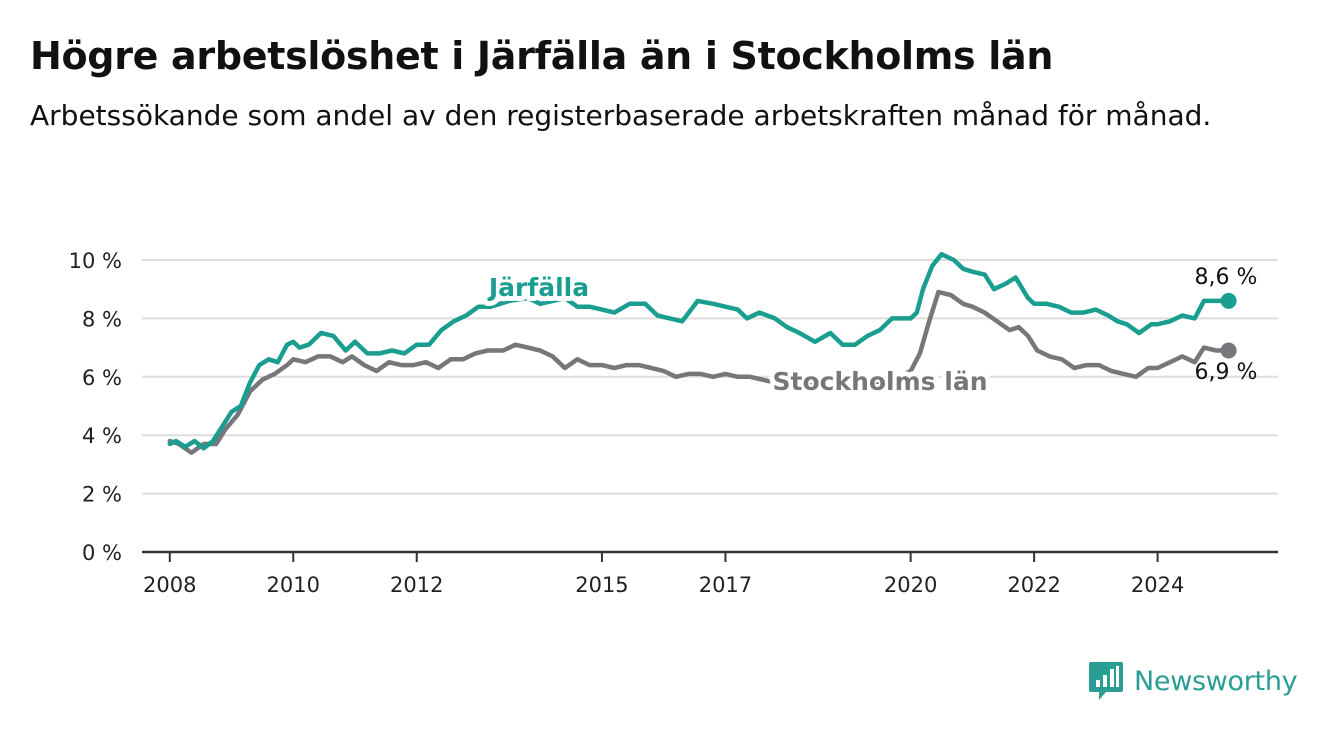 The width and height of the screenshot is (1340, 734). What do you see at coordinates (1033, 585) in the screenshot?
I see `x-tick-label: 2022` at bounding box center [1033, 585].